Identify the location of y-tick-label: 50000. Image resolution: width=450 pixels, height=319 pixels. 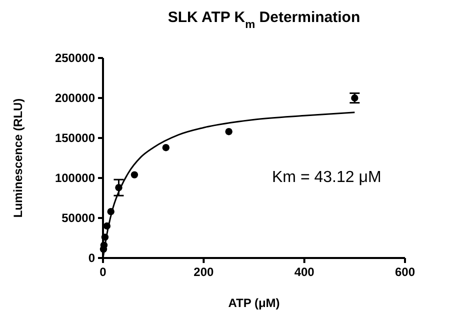
(79, 218).